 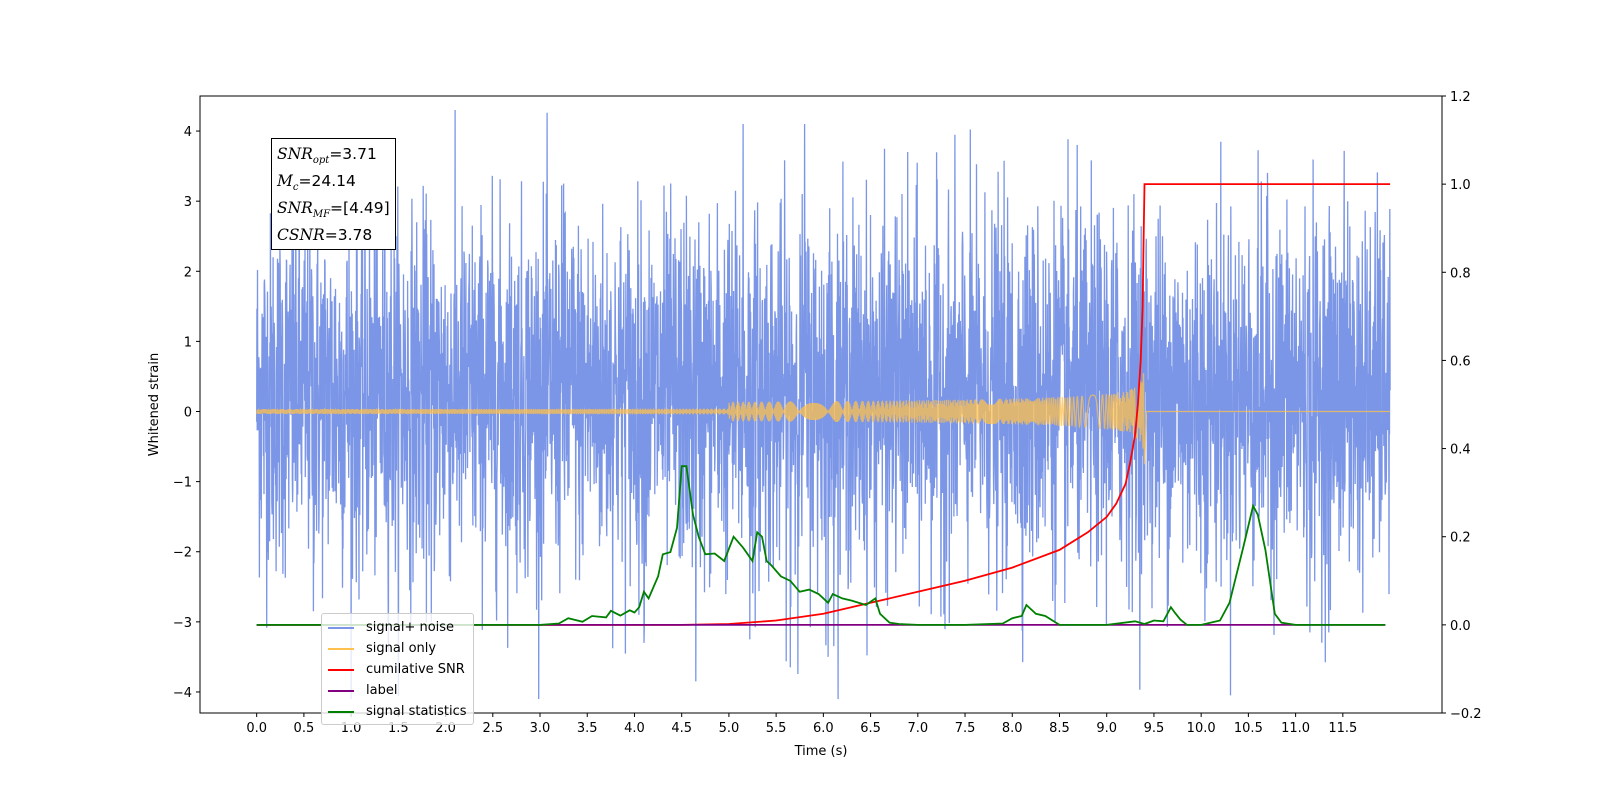 What do you see at coordinates (182, 693) in the screenshot?
I see `y-tick-label: −4` at bounding box center [182, 693].